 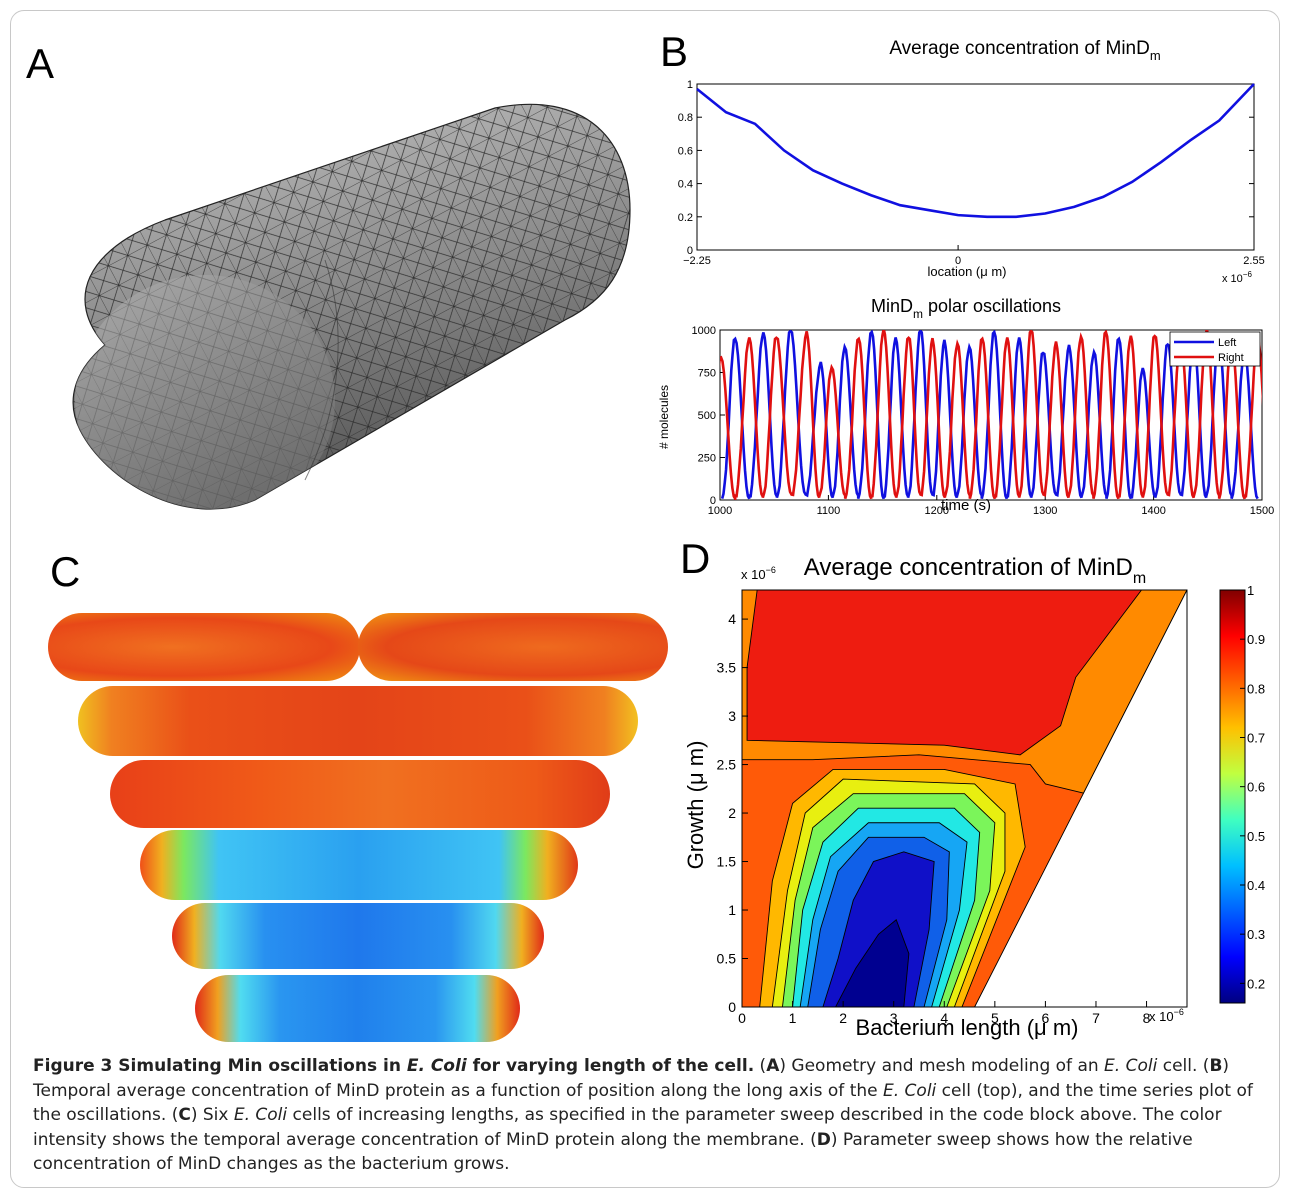 I want to click on chart-b-top-ytick-label: 0.6, so click(x=685, y=151).